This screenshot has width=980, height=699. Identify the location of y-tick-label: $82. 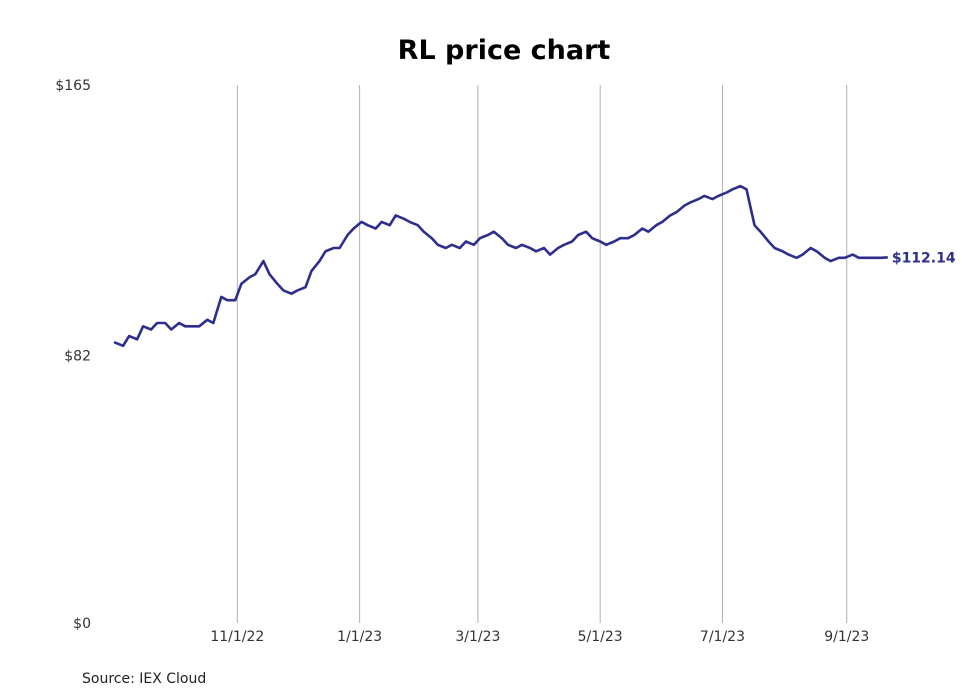
(77, 357).